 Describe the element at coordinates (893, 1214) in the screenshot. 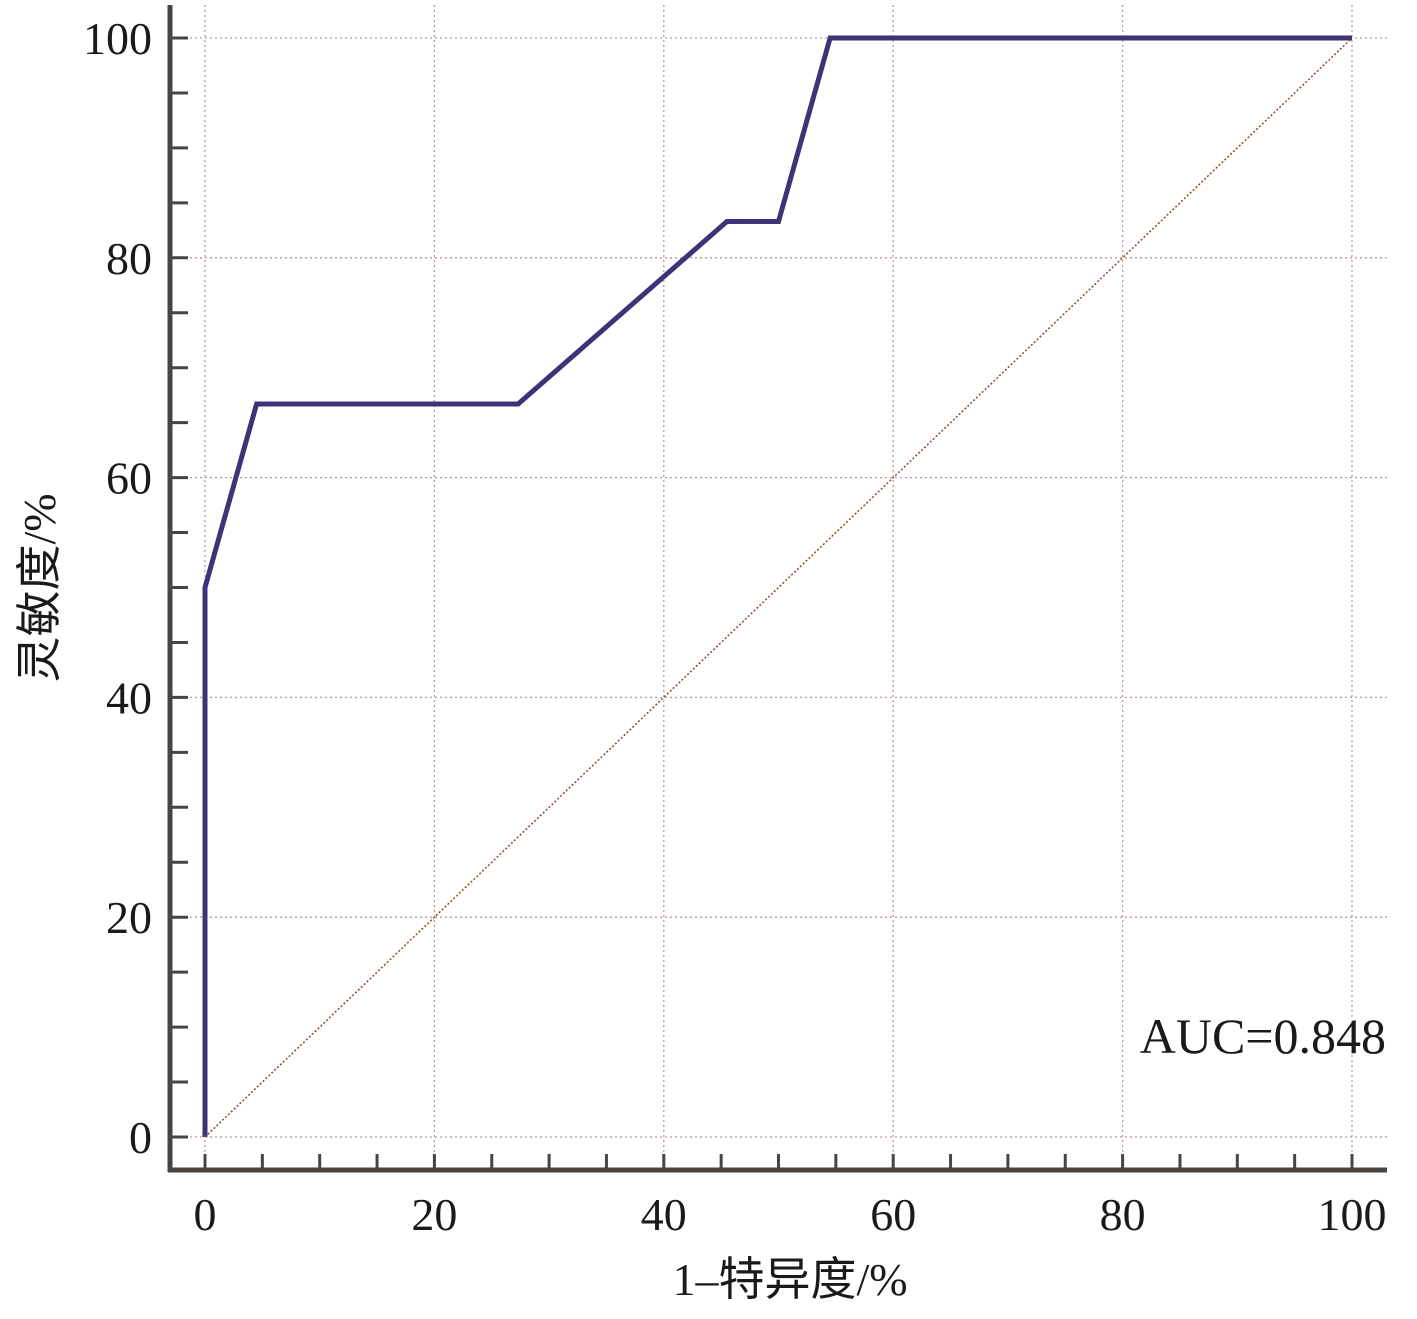

I see `x-tick-label: 60` at that location.